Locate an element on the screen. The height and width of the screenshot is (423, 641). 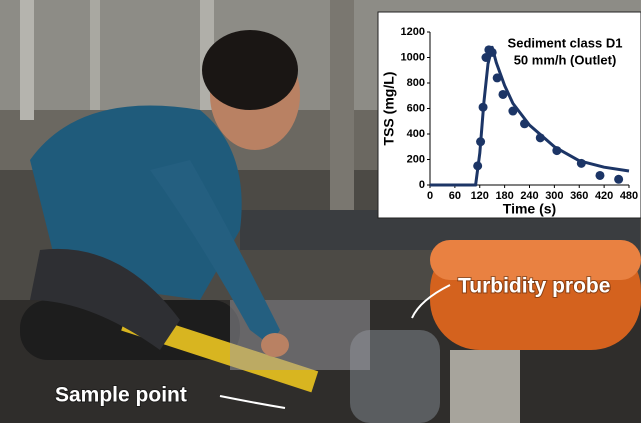
y-tick-label: 200 is located at coordinates (416, 159).